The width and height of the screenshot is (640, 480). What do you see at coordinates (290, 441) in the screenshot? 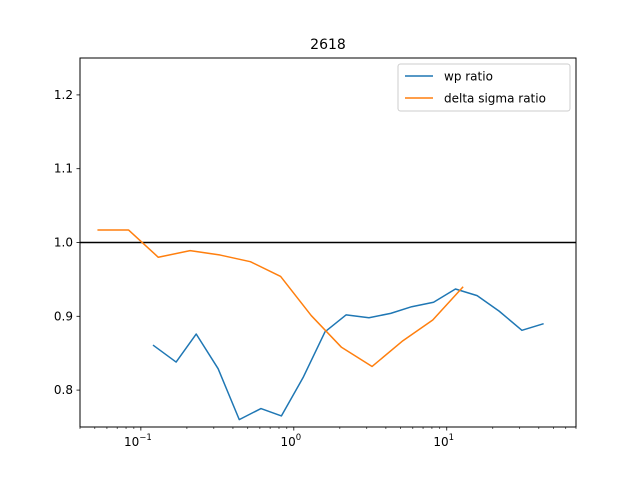
I see `x-tick-label: 10⁰` at bounding box center [290, 441].